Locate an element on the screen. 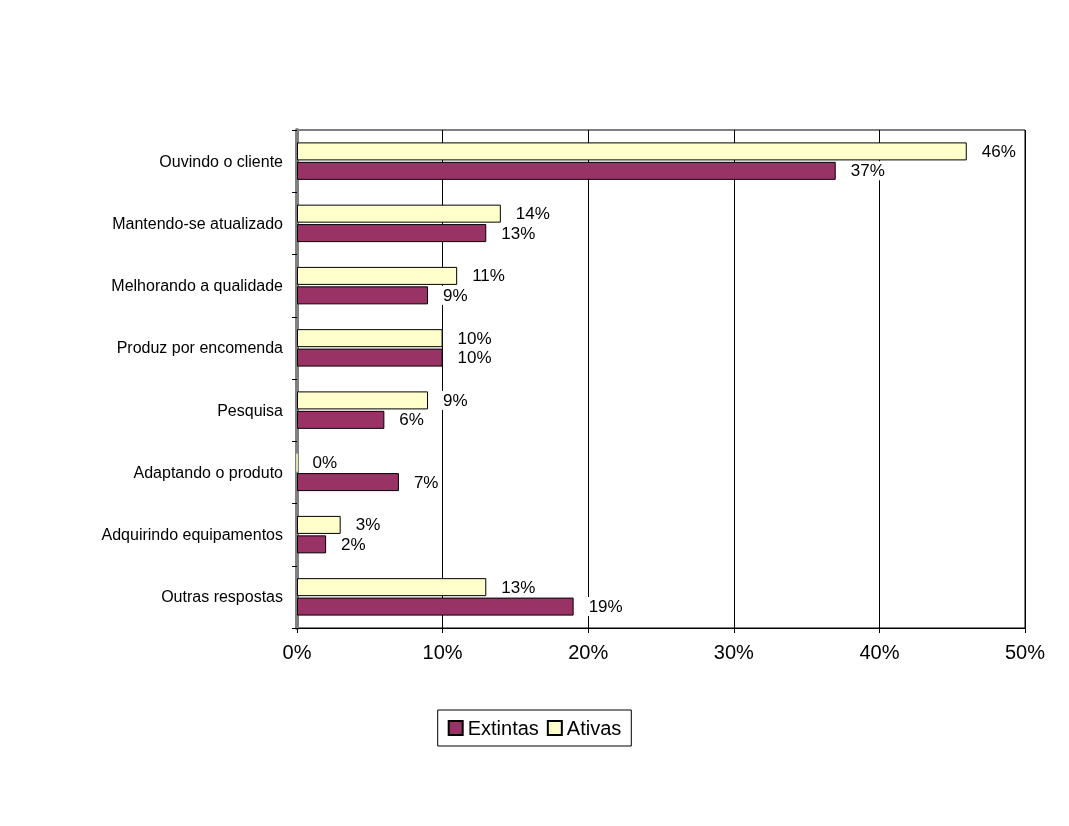 Image resolution: width=1069 pixels, height=826 pixels. x-tick-label: 20% is located at coordinates (588, 652).